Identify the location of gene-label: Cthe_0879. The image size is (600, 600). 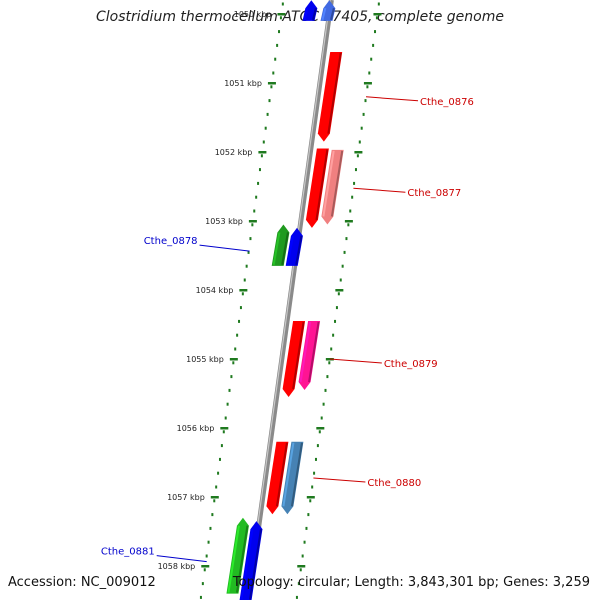
(411, 364).